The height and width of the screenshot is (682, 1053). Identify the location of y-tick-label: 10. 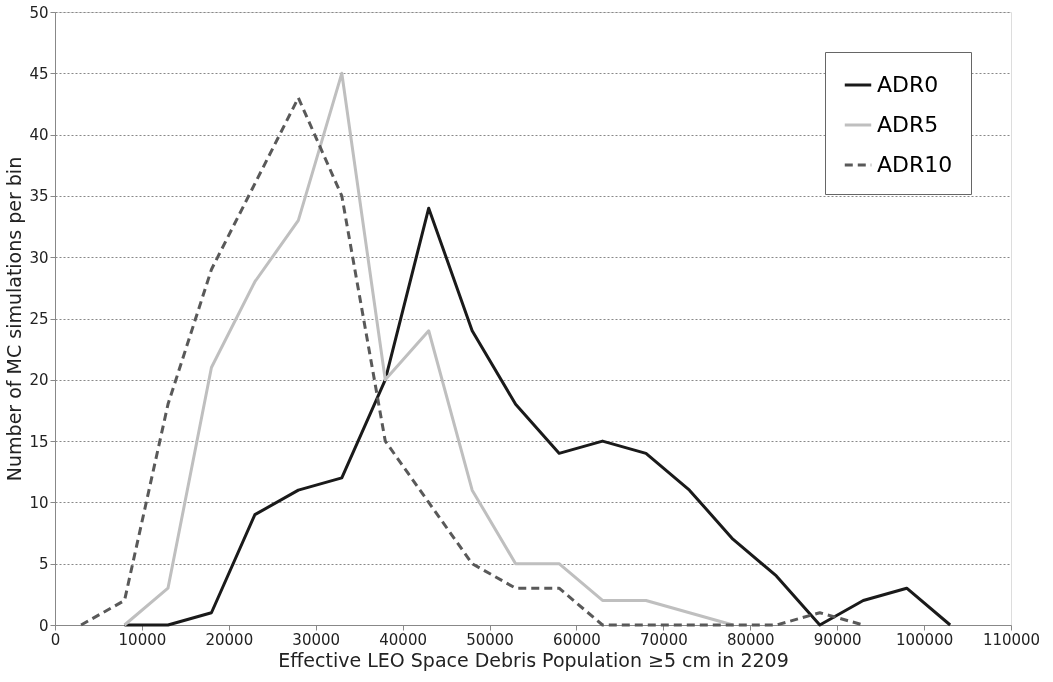
(39, 502).